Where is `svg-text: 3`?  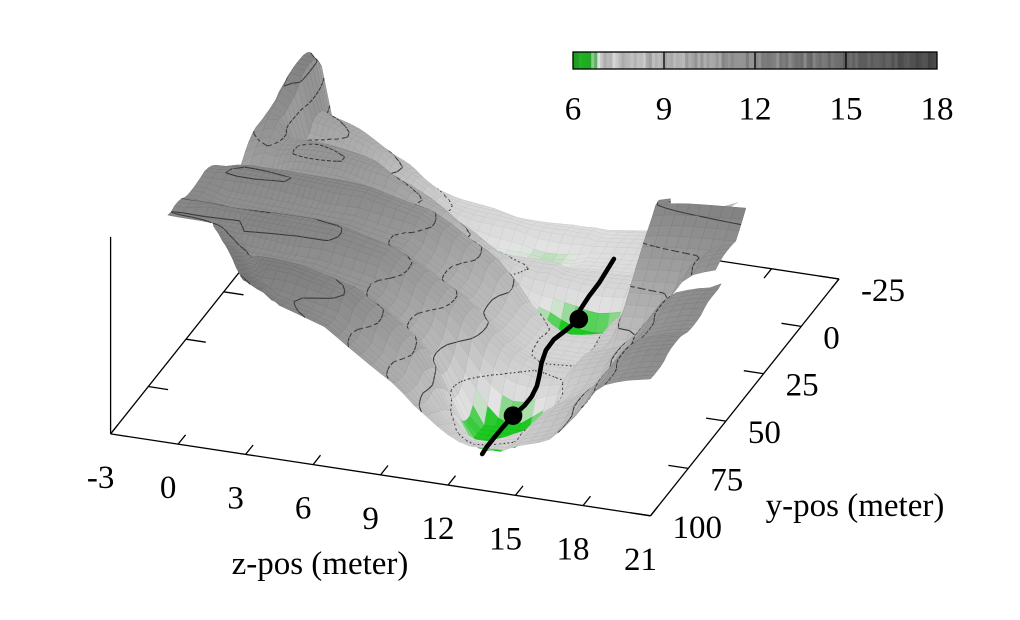
svg-text: 3 is located at coordinates (235, 498).